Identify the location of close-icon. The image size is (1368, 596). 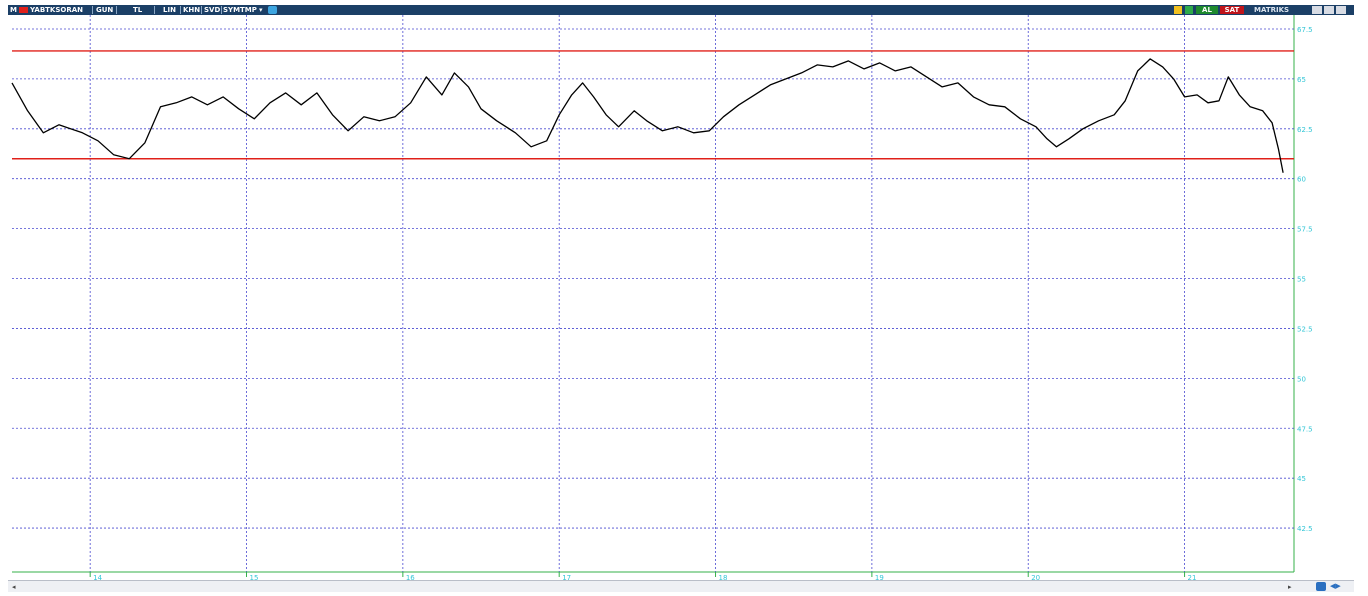
(1341, 10).